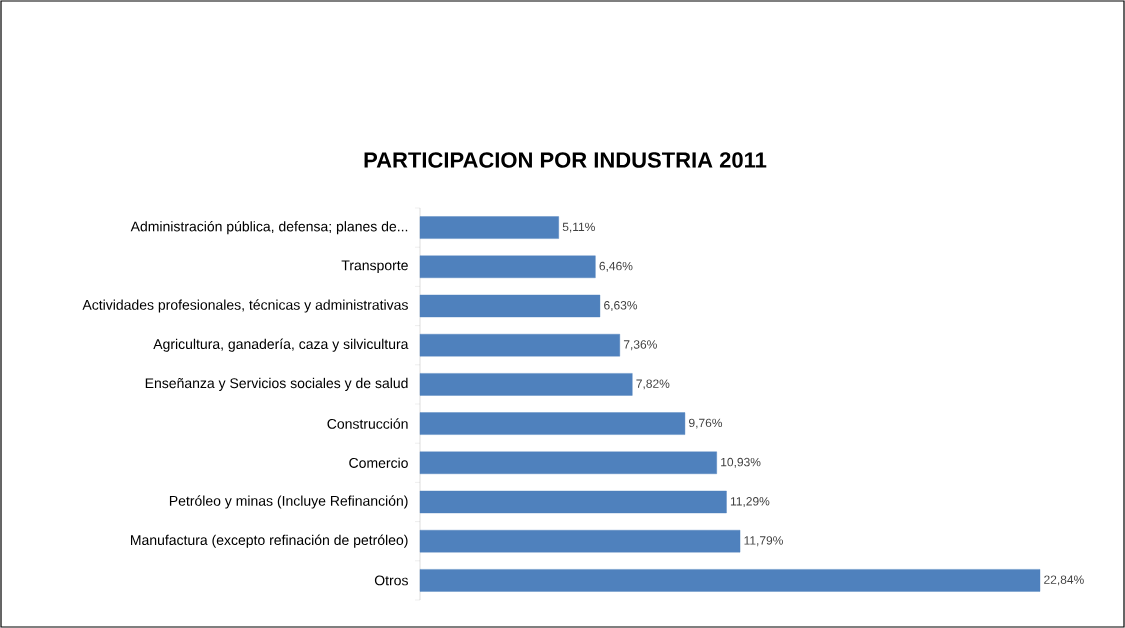 The image size is (1125, 628). What do you see at coordinates (750, 502) in the screenshot?
I see `data-label: 11,29%` at bounding box center [750, 502].